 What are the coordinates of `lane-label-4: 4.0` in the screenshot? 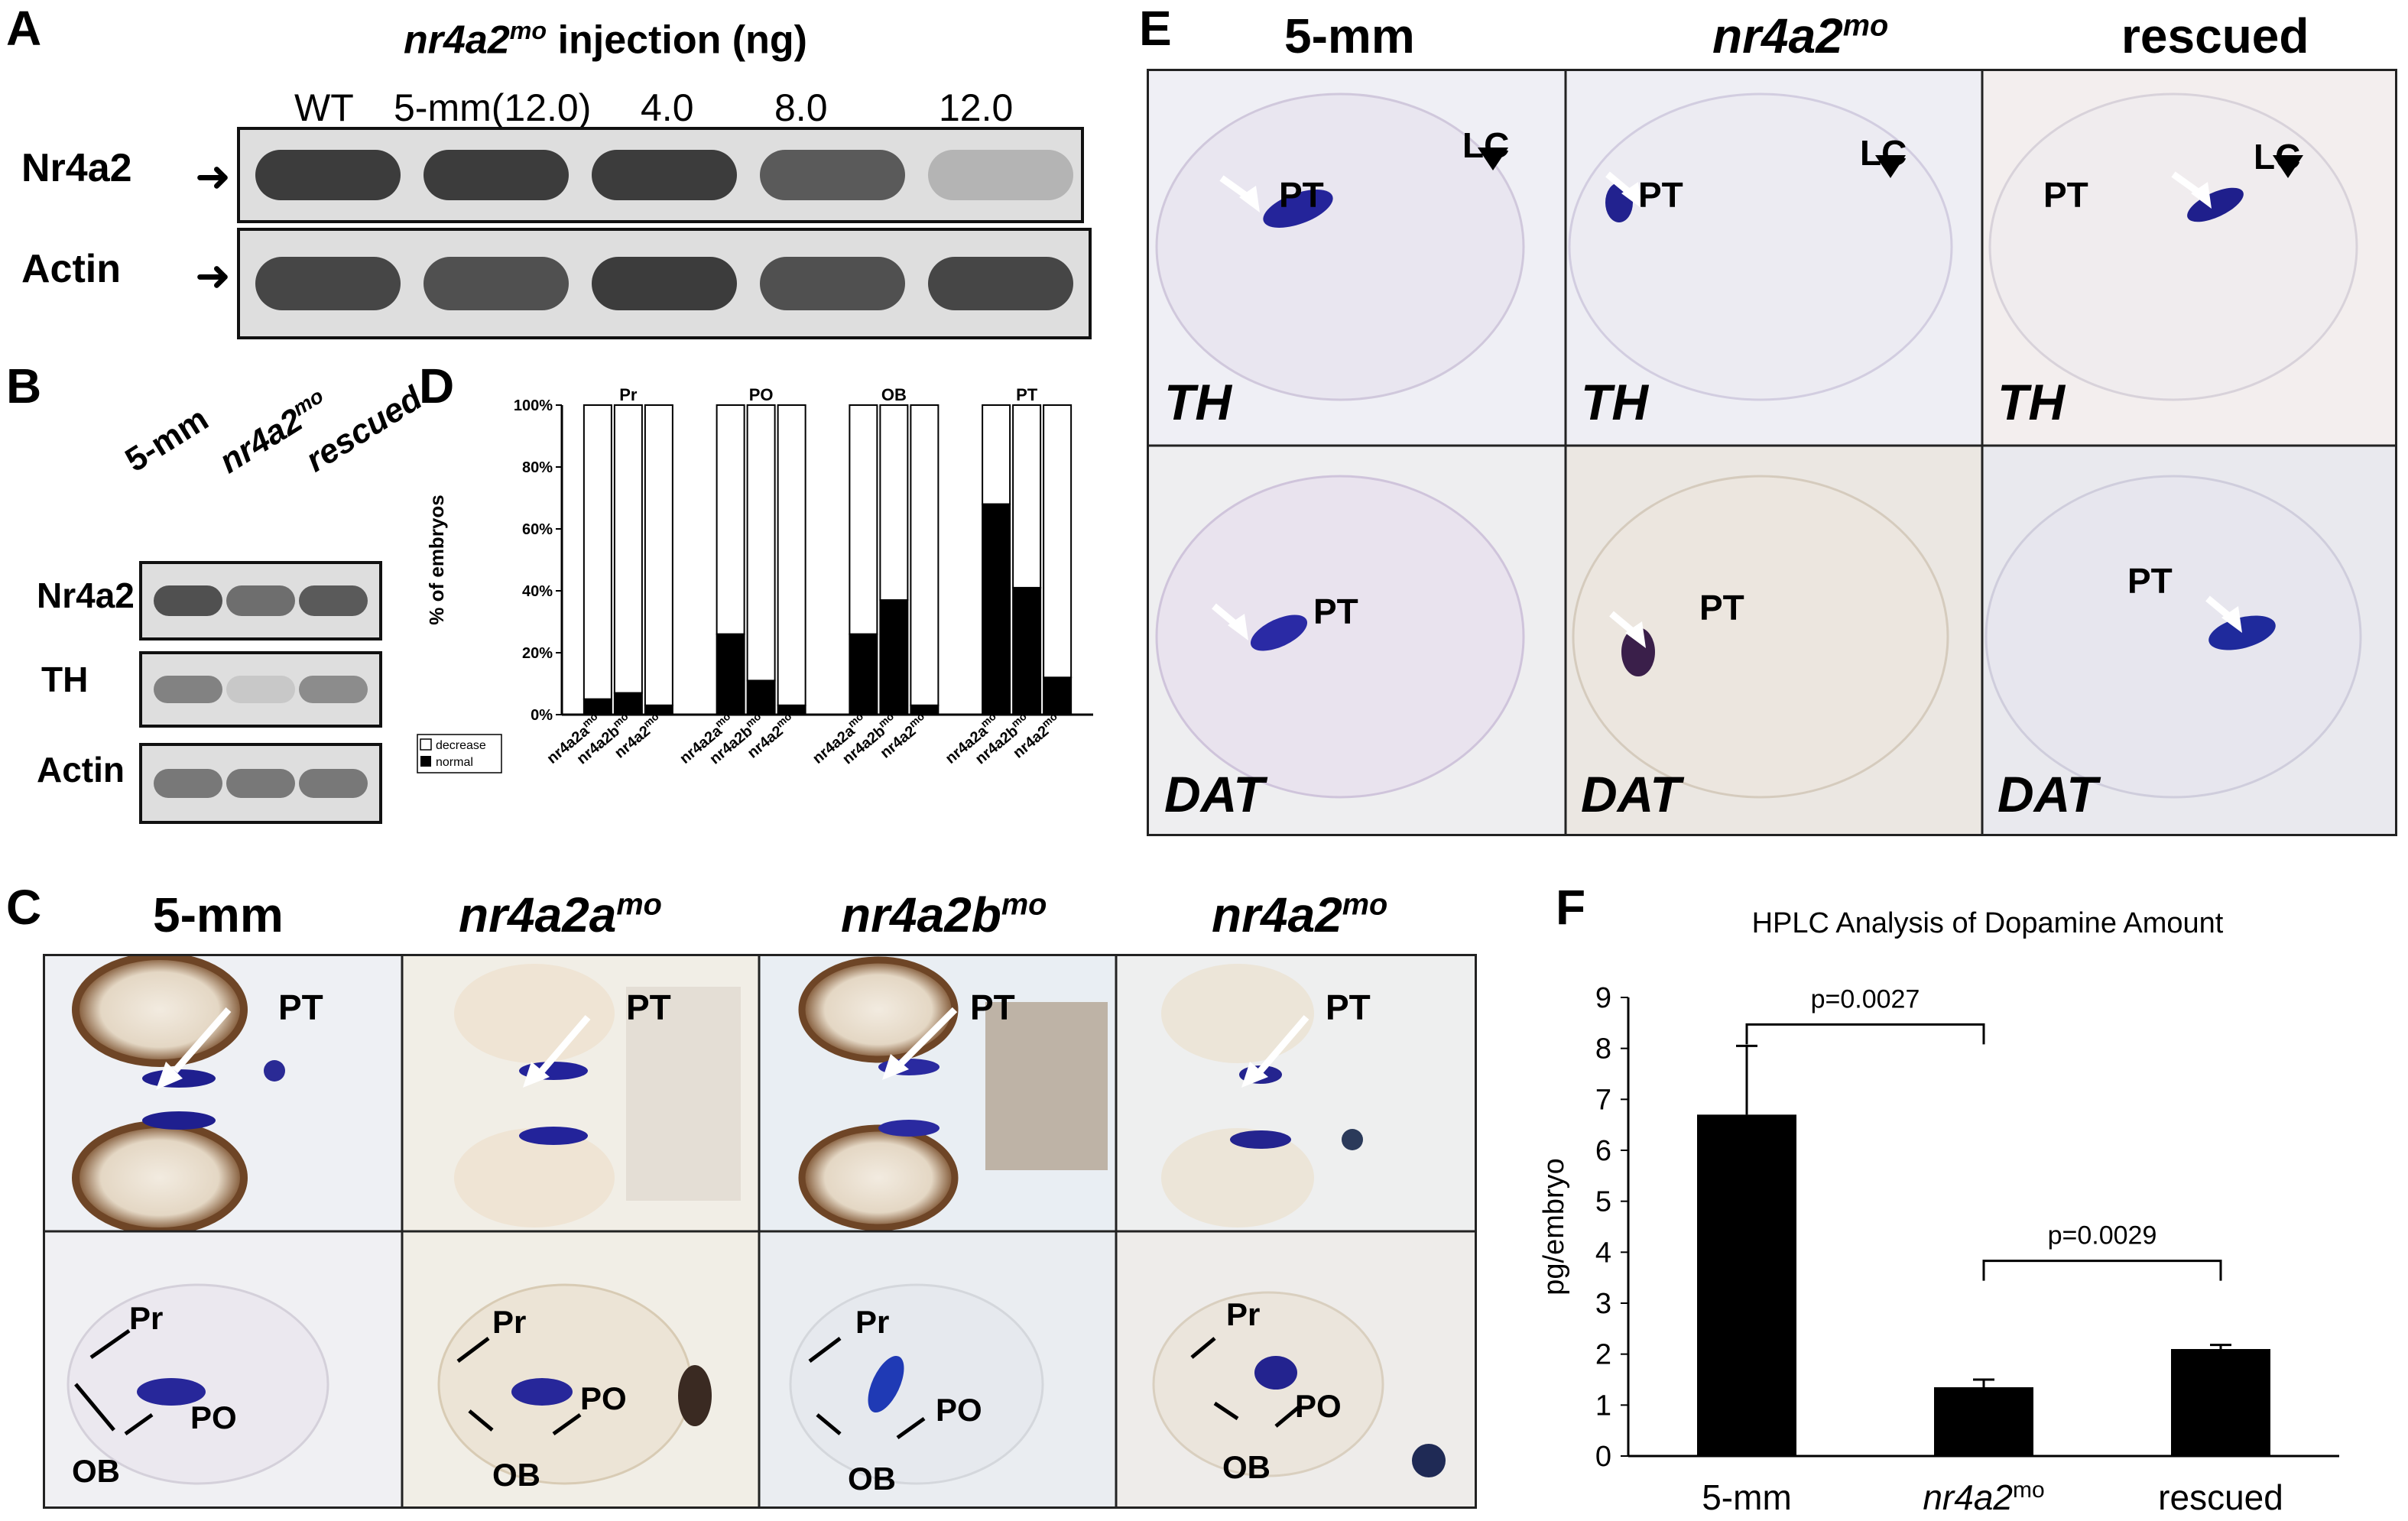 It's located at (668, 107).